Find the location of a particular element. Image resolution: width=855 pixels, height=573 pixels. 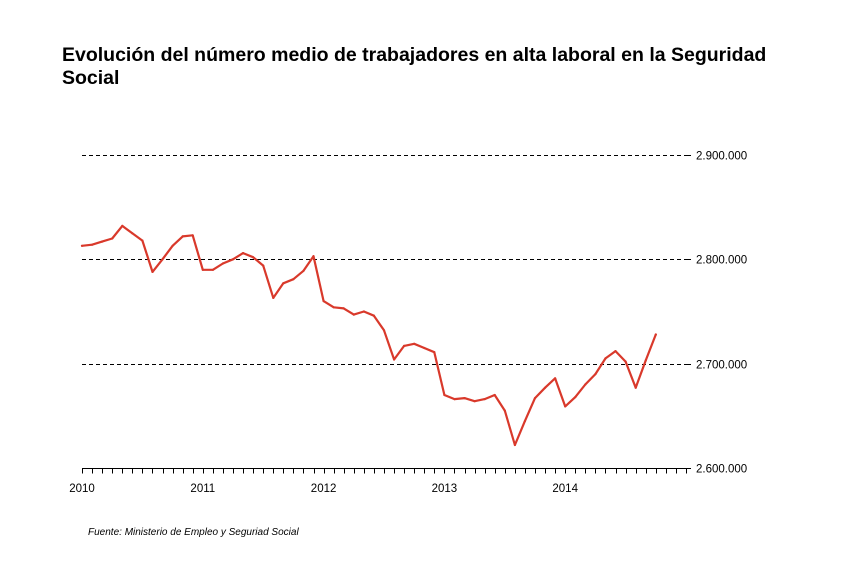

x-tick-label: 2014 is located at coordinates (565, 489).